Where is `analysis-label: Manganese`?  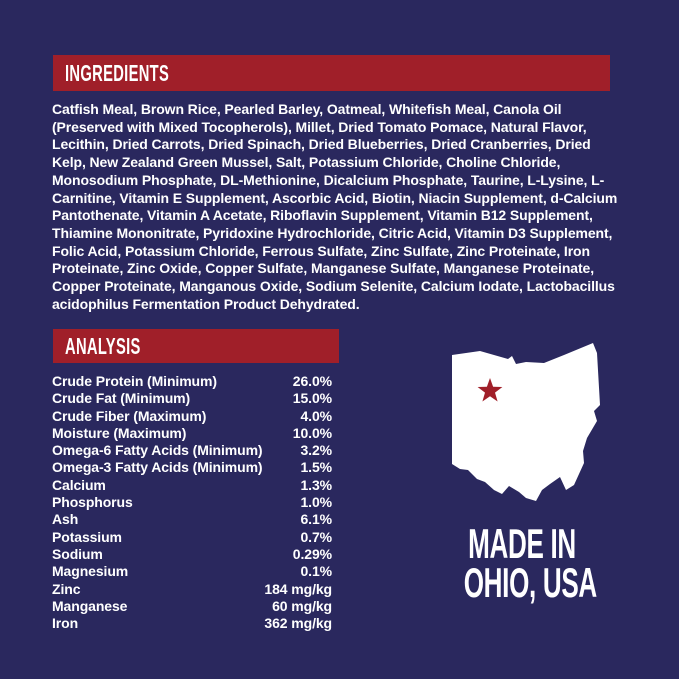
analysis-label: Manganese is located at coordinates (90, 605).